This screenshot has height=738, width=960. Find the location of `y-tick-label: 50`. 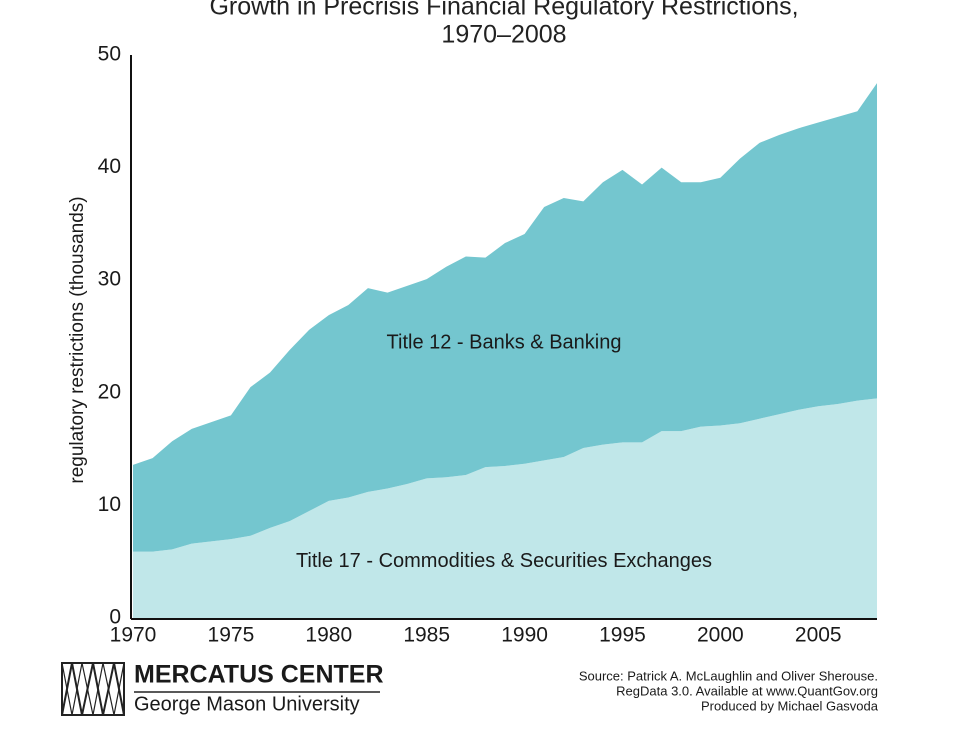

y-tick-label: 50 is located at coordinates (109, 54).